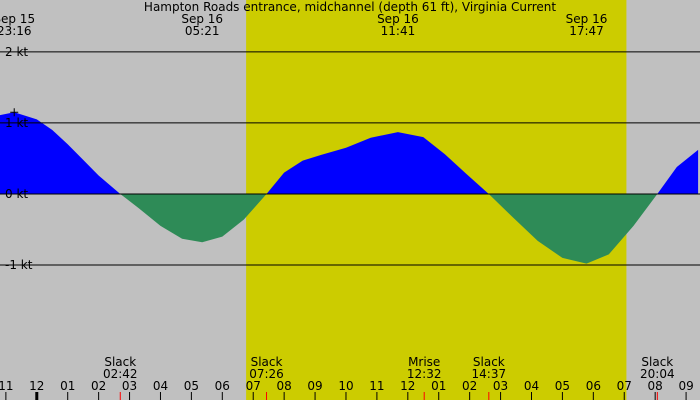 This screenshot has width=700, height=404. I want to click on extreme-time: 05:21, so click(202, 31).